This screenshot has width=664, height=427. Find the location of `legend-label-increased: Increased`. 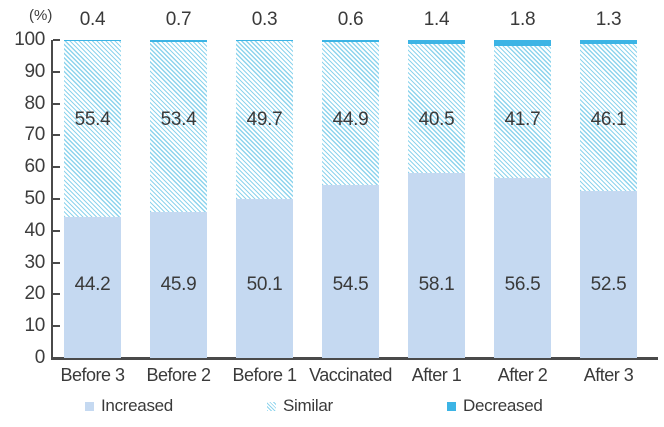

legend-label-increased: Increased is located at coordinates (137, 405).